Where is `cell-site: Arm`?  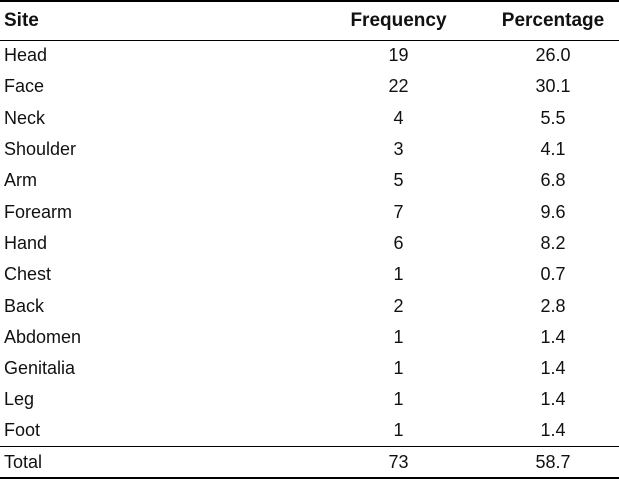 cell-site: Arm is located at coordinates (20, 180).